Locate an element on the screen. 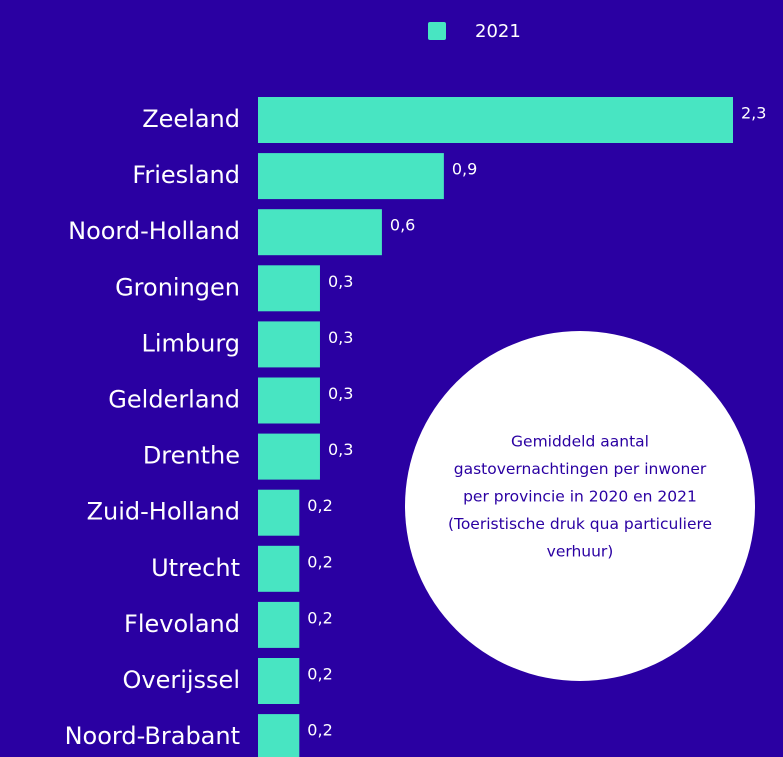 The height and width of the screenshot is (757, 783). legend-swatch is located at coordinates (437, 31).